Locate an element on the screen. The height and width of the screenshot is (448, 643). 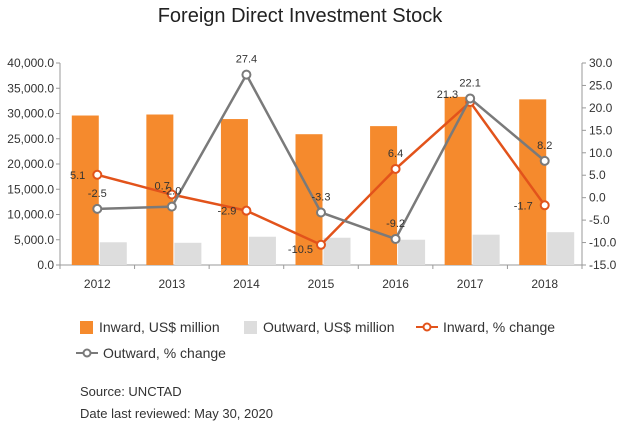
source-note: Source: UNCTAD is located at coordinates (131, 391).